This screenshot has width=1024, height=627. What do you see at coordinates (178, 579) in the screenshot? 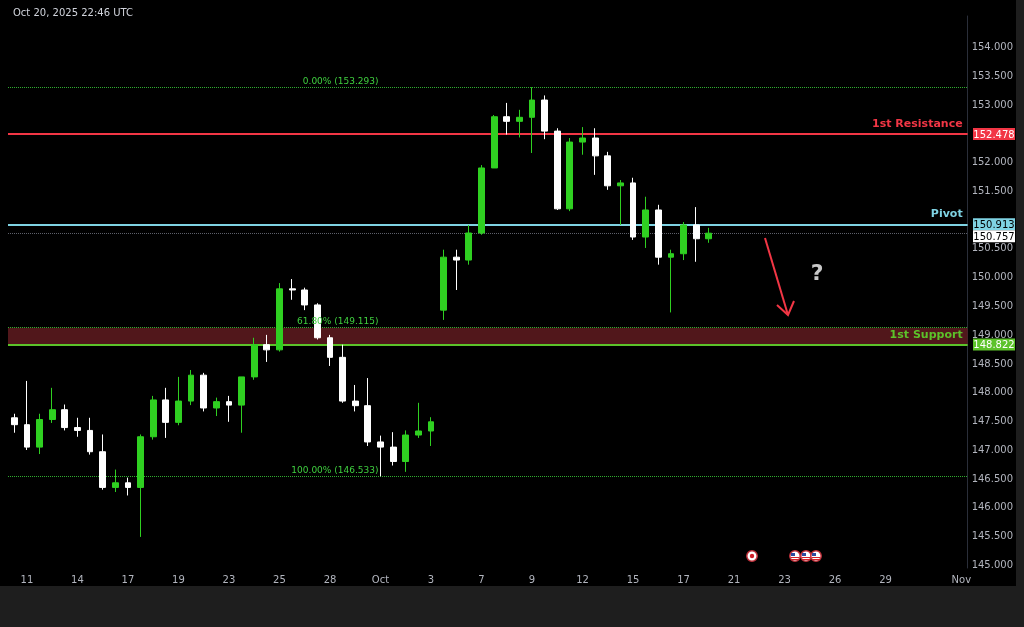
I see `x-tick-label: 19` at bounding box center [178, 579].